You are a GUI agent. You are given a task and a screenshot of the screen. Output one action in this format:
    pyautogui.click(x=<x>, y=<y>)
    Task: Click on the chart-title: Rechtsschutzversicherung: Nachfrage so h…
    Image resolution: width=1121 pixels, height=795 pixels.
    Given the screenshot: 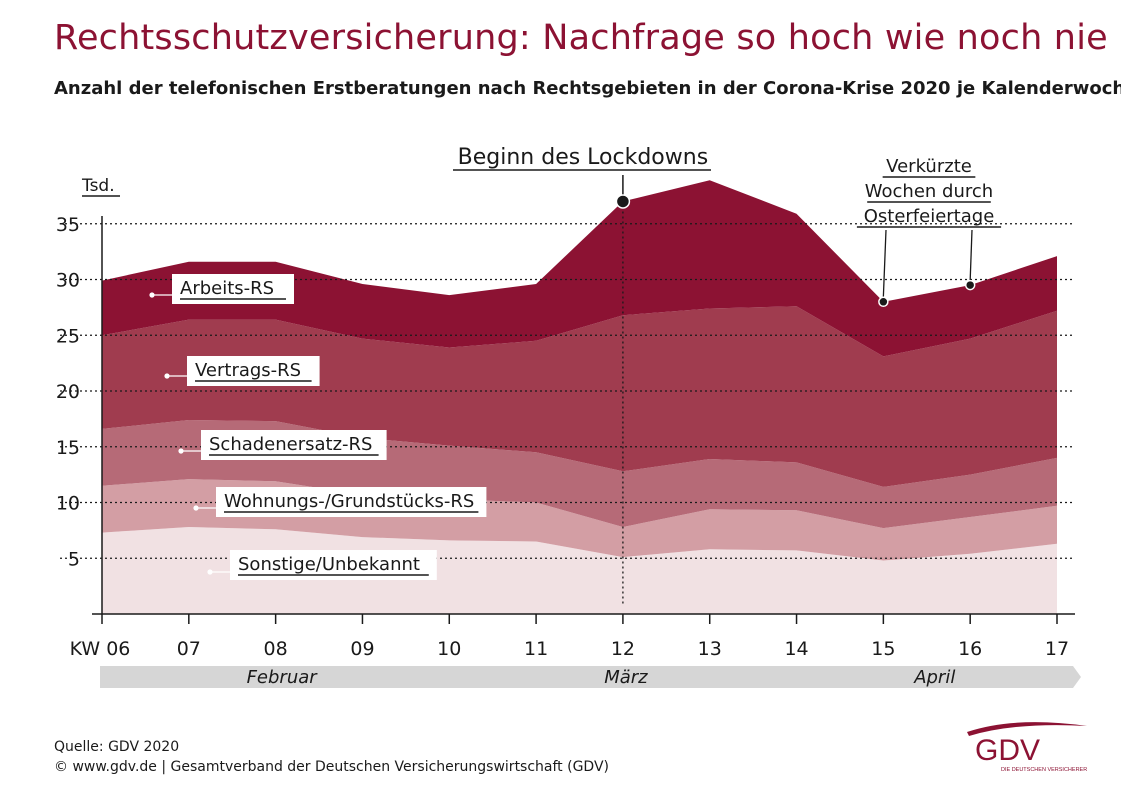 What is the action you would take?
    pyautogui.click(x=581, y=38)
    